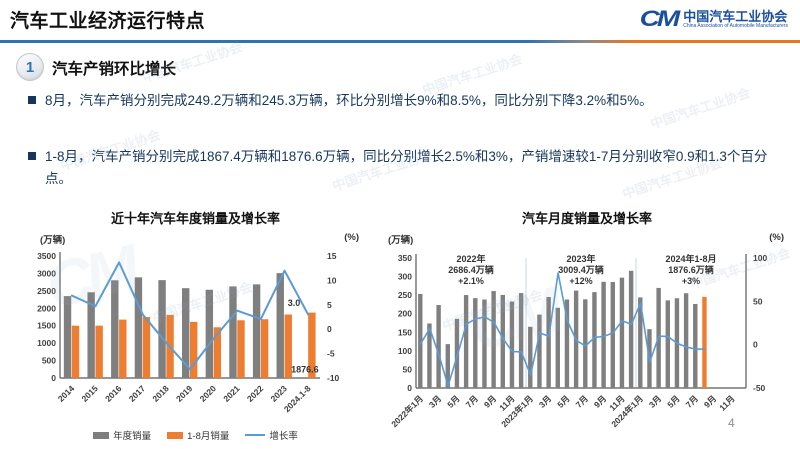 The image size is (800, 449). I want to click on legend-label: 增长率, so click(283, 436).